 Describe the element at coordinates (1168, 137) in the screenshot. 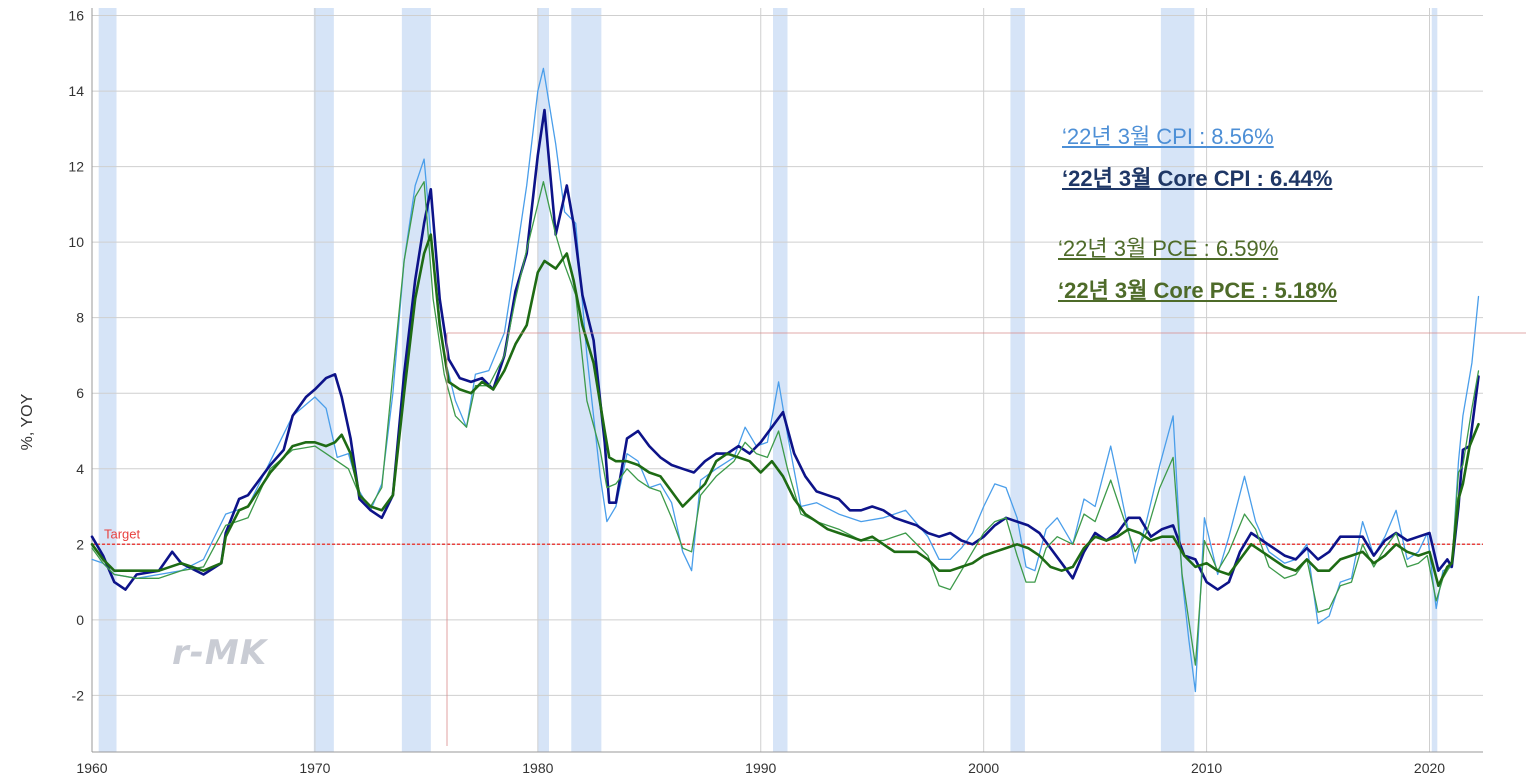

I see `annotation-cpi: ‘22년 3월 CPI : 8.56%` at that location.